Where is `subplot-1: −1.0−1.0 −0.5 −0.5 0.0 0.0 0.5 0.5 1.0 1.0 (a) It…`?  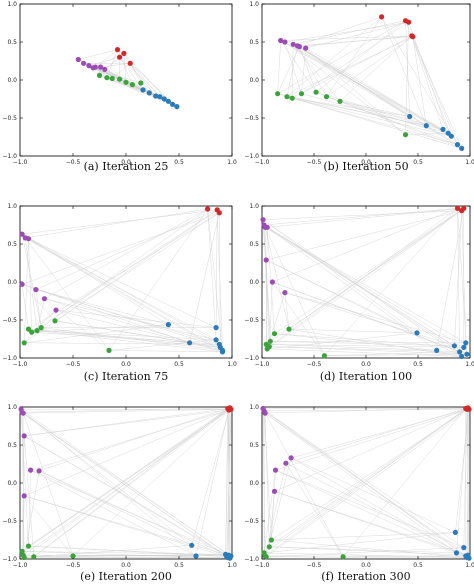
subplot-1: −1.0−1.0 −0.5 −0.5 0.0 0.0 0.5 0.5 1.0 1.0 (a) It… is located at coordinates (119, 87).